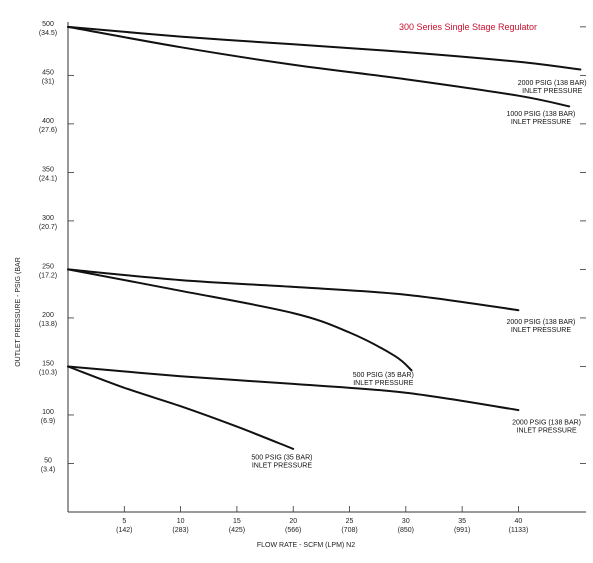  I want to click on y-tick-label: 50, so click(48, 460).